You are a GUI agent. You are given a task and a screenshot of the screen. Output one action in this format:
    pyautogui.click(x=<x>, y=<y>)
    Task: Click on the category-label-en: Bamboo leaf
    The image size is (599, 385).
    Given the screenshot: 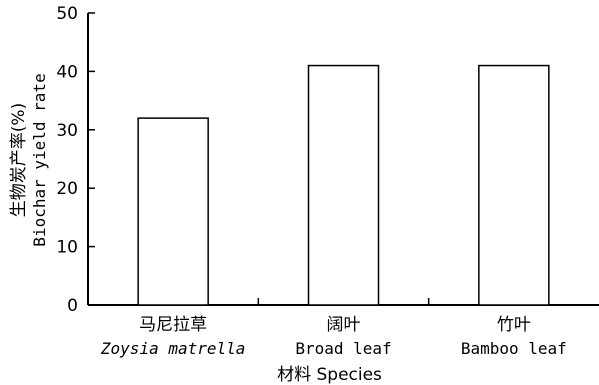 What is the action you would take?
    pyautogui.click(x=514, y=348)
    